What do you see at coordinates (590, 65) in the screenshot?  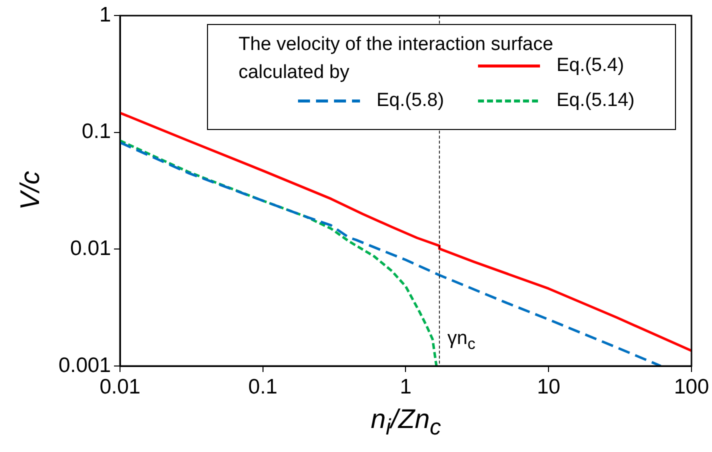 I see `legend-label: Eq.(5.4)` at bounding box center [590, 65].